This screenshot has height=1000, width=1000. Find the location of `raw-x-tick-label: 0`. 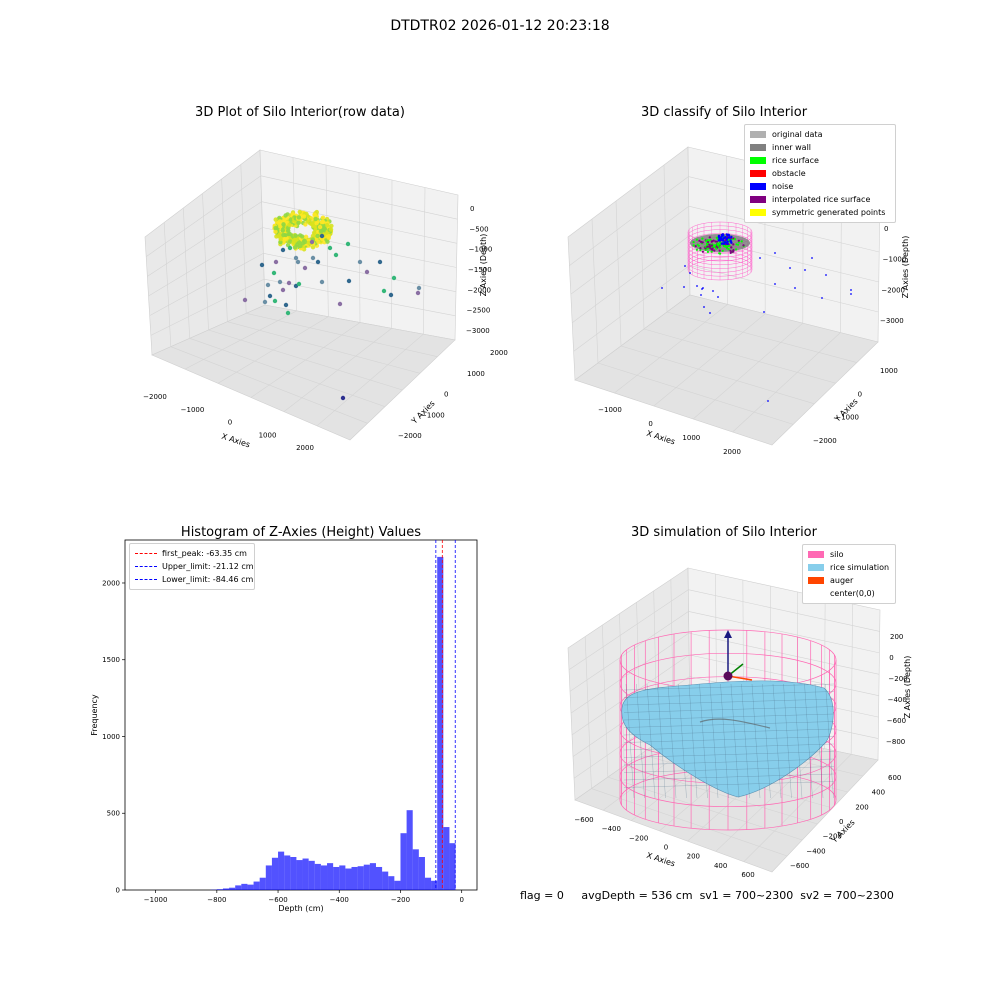

raw-x-tick-label: 0 is located at coordinates (230, 423).